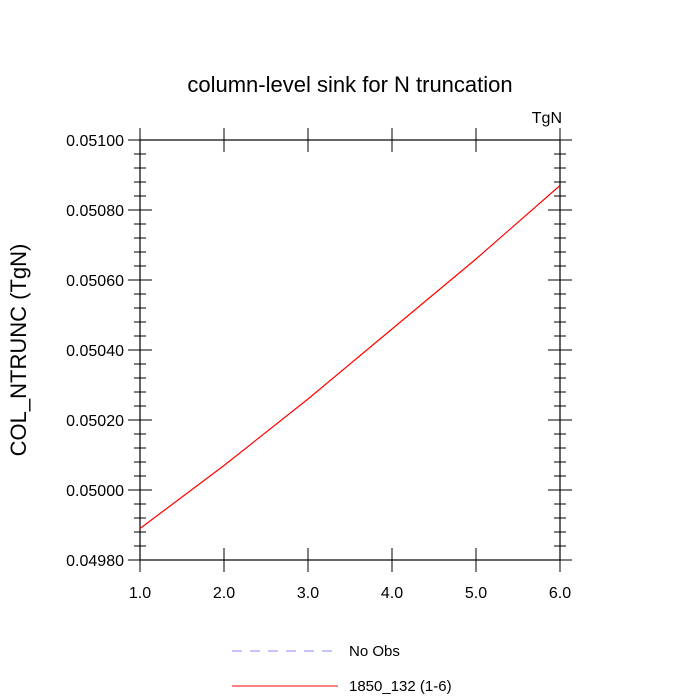  What do you see at coordinates (308, 593) in the screenshot?
I see `x-tick-label: 3.0` at bounding box center [308, 593].